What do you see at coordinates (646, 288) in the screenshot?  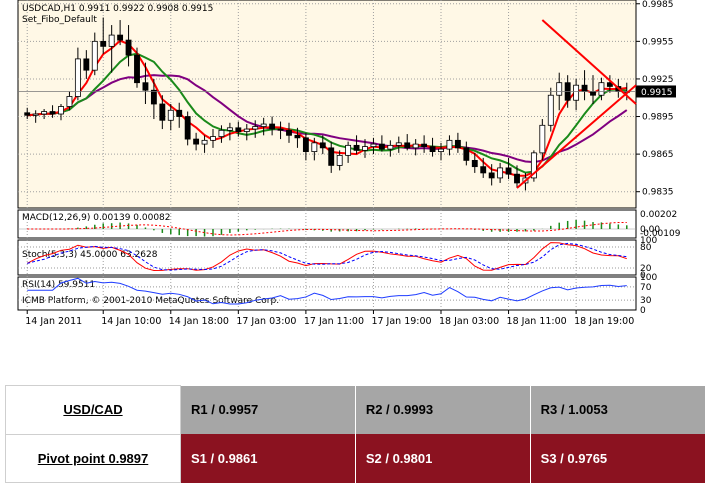 I see `rsi-tick-label: 70` at bounding box center [646, 288].